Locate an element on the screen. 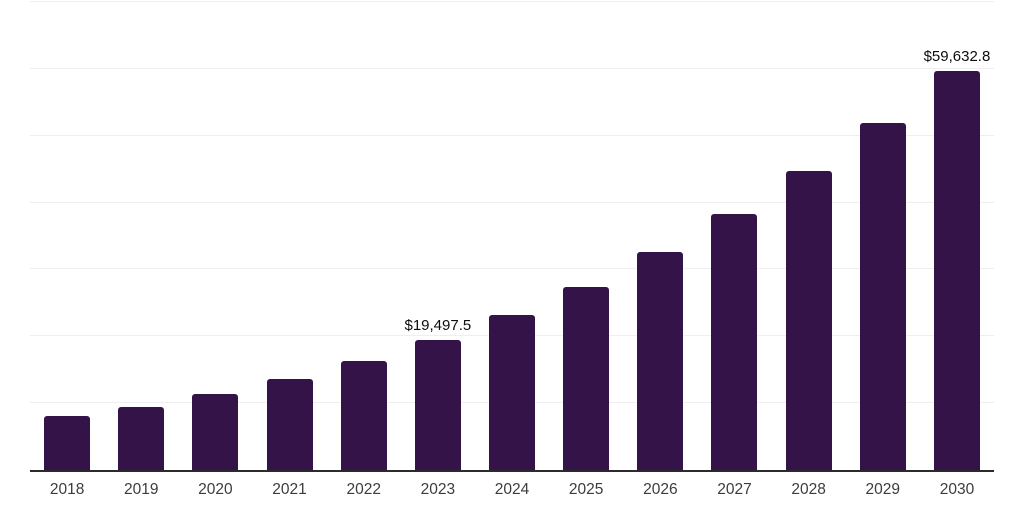 The image size is (1024, 512). bar-2020 is located at coordinates (215, 431).